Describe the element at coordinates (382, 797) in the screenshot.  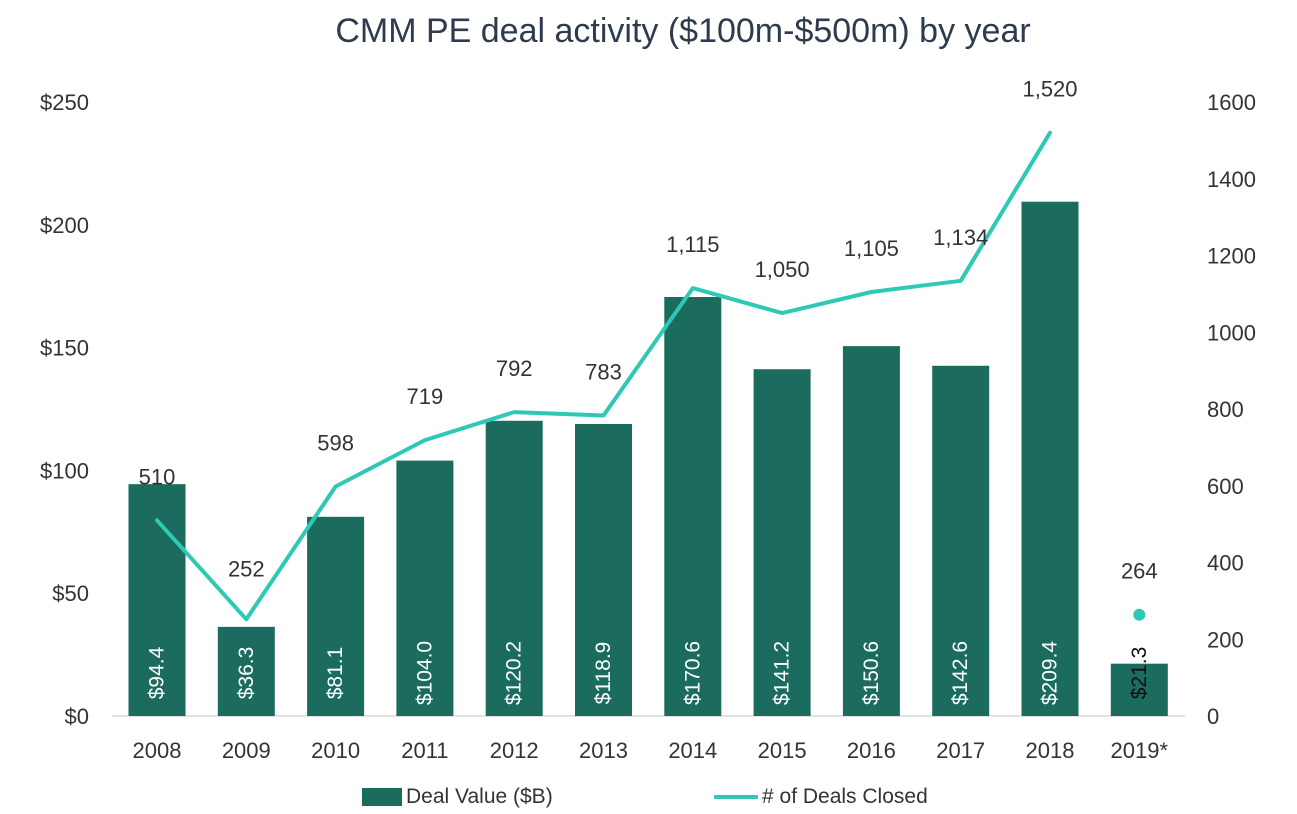
I see `legend-bar-swatch` at that location.